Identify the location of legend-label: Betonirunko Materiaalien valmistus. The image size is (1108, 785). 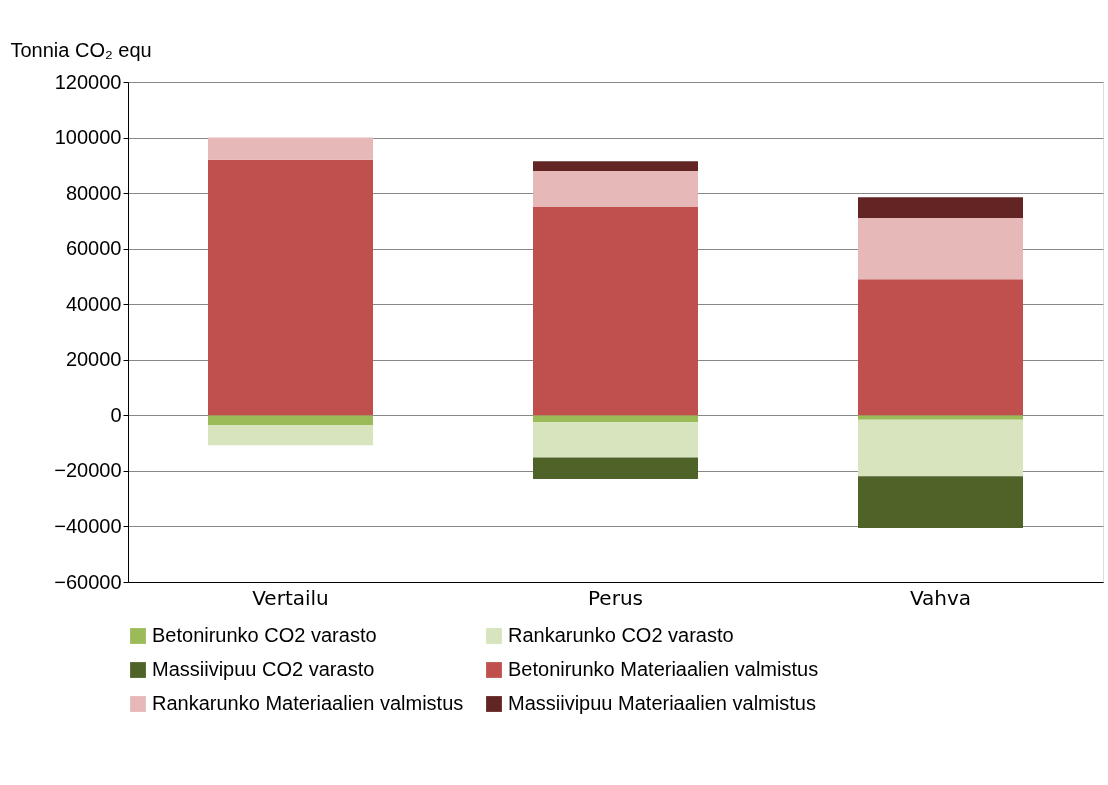
(663, 669).